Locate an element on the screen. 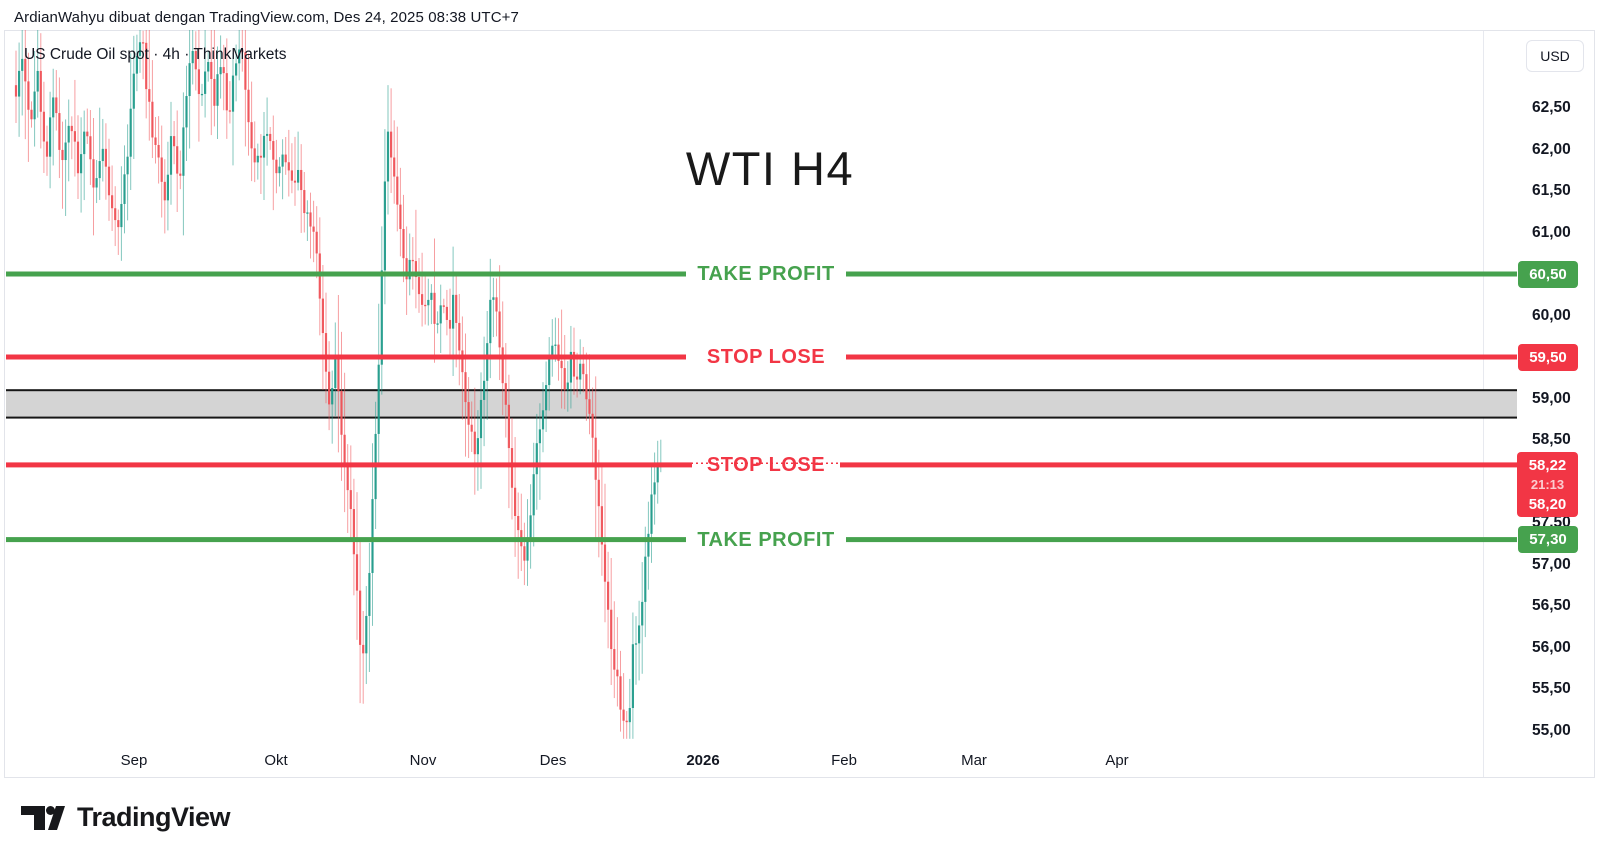 This screenshot has height=860, width=1600. y-axis-label: 59,00 is located at coordinates (1551, 398).